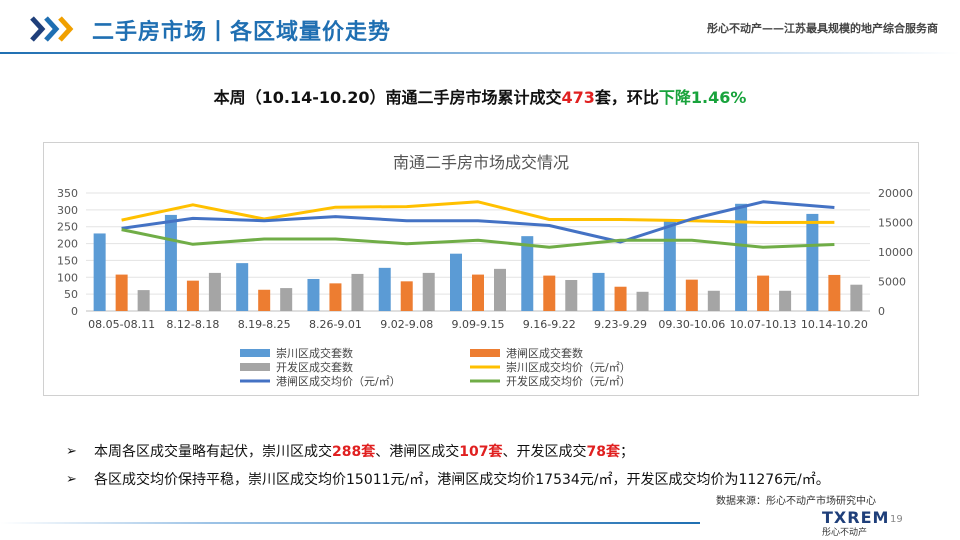 This screenshot has height=540, width=960. I want to click on right-axis-tick-label: 20000, so click(895, 193).